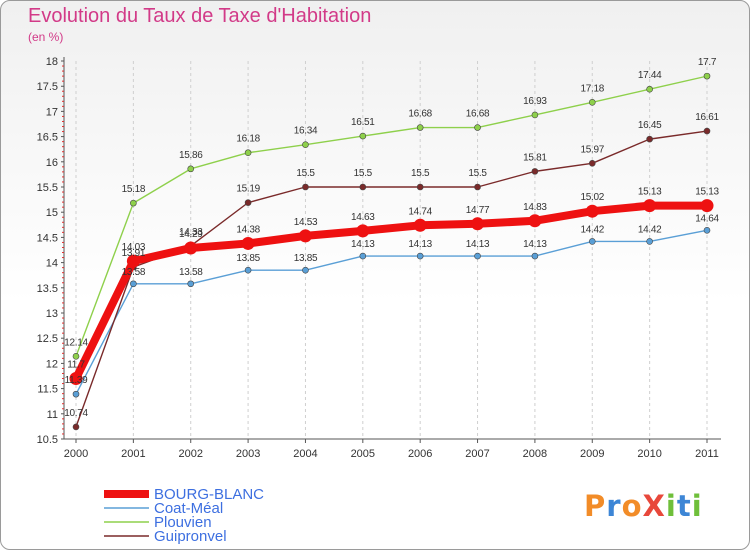 The height and width of the screenshot is (550, 750). Describe the element at coordinates (248, 189) in the screenshot. I see `data-label: 15.19` at that location.